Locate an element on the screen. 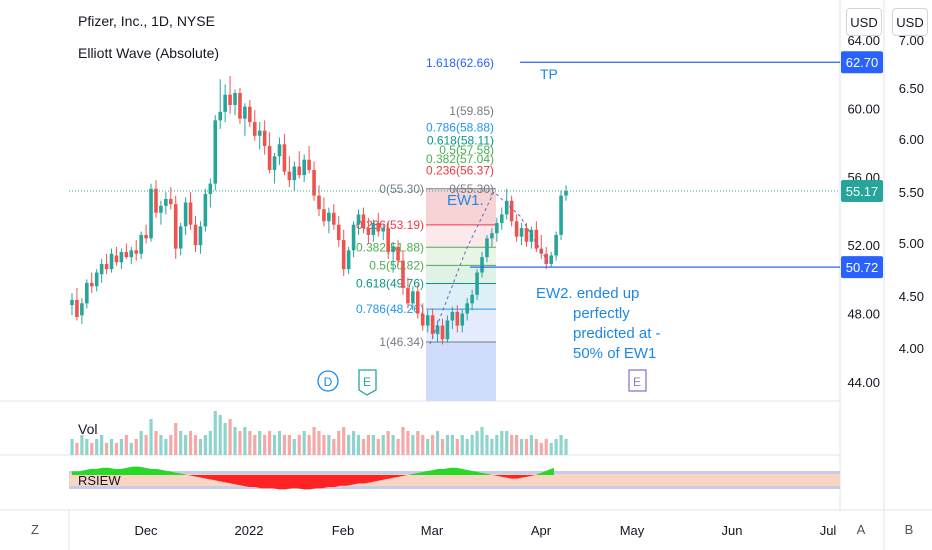 The height and width of the screenshot is (550, 932). volume-label: Vol is located at coordinates (87, 429).